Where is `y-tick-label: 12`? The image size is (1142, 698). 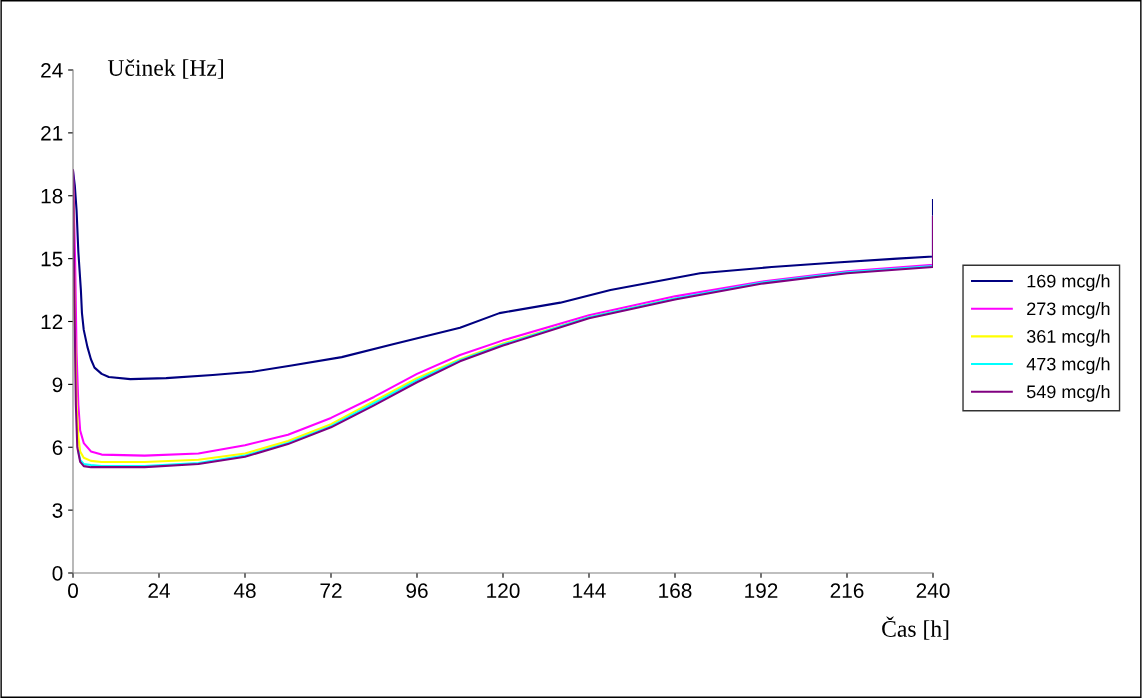
y-tick-label: 12 is located at coordinates (52, 322).